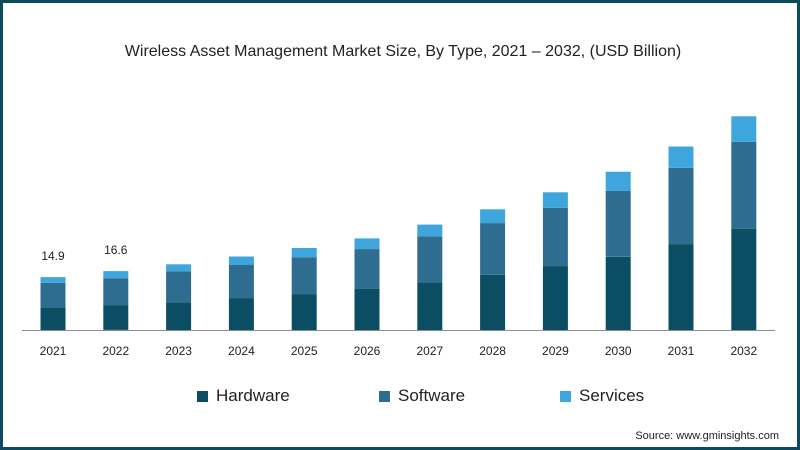 The width and height of the screenshot is (800, 450). I want to click on legend-label-software: Software, so click(432, 395).